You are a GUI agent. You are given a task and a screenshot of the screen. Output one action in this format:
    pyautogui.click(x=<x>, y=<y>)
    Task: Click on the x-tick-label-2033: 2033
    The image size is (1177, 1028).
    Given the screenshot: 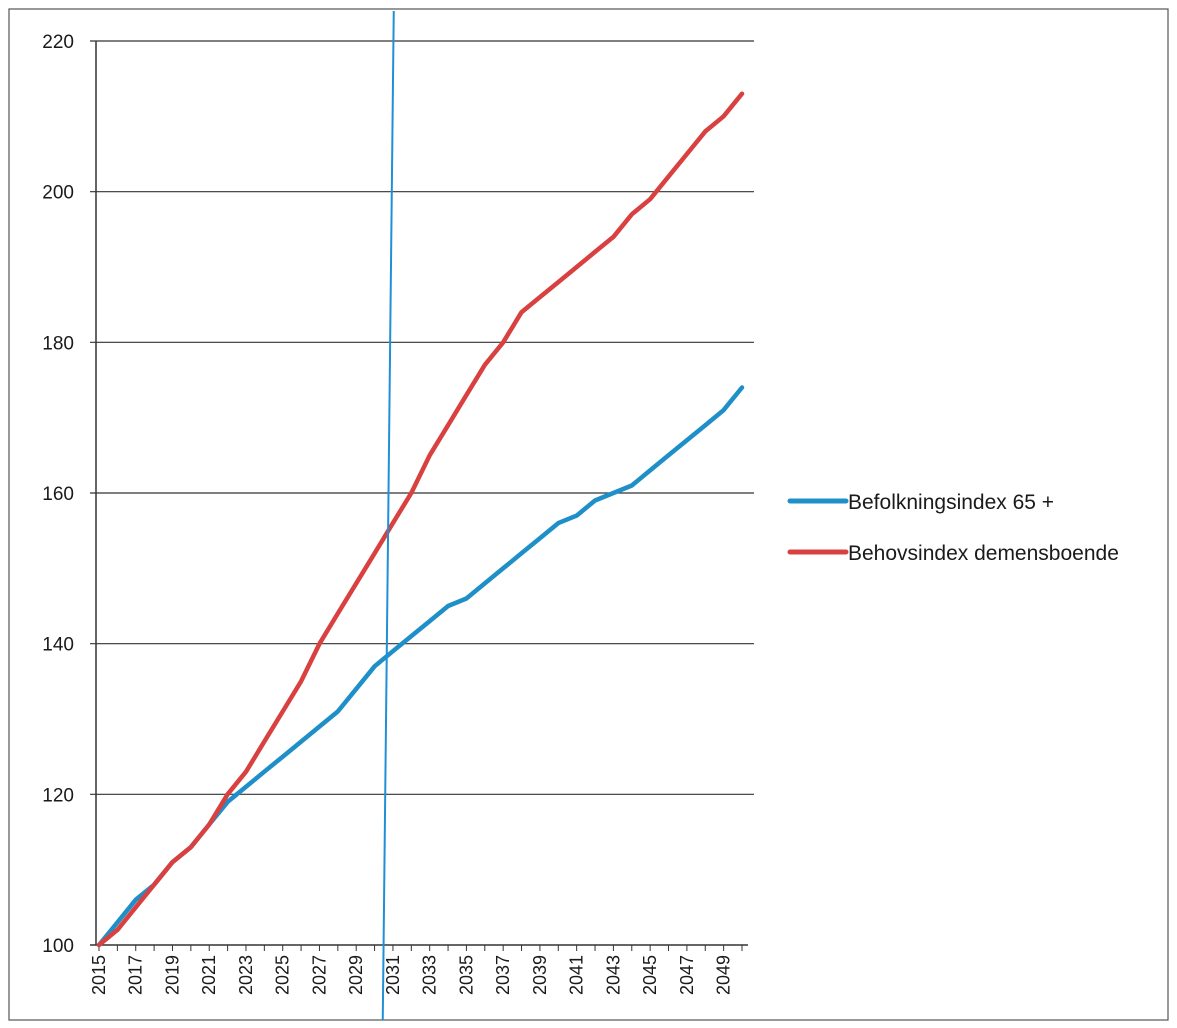 What is the action you would take?
    pyautogui.click(x=430, y=975)
    